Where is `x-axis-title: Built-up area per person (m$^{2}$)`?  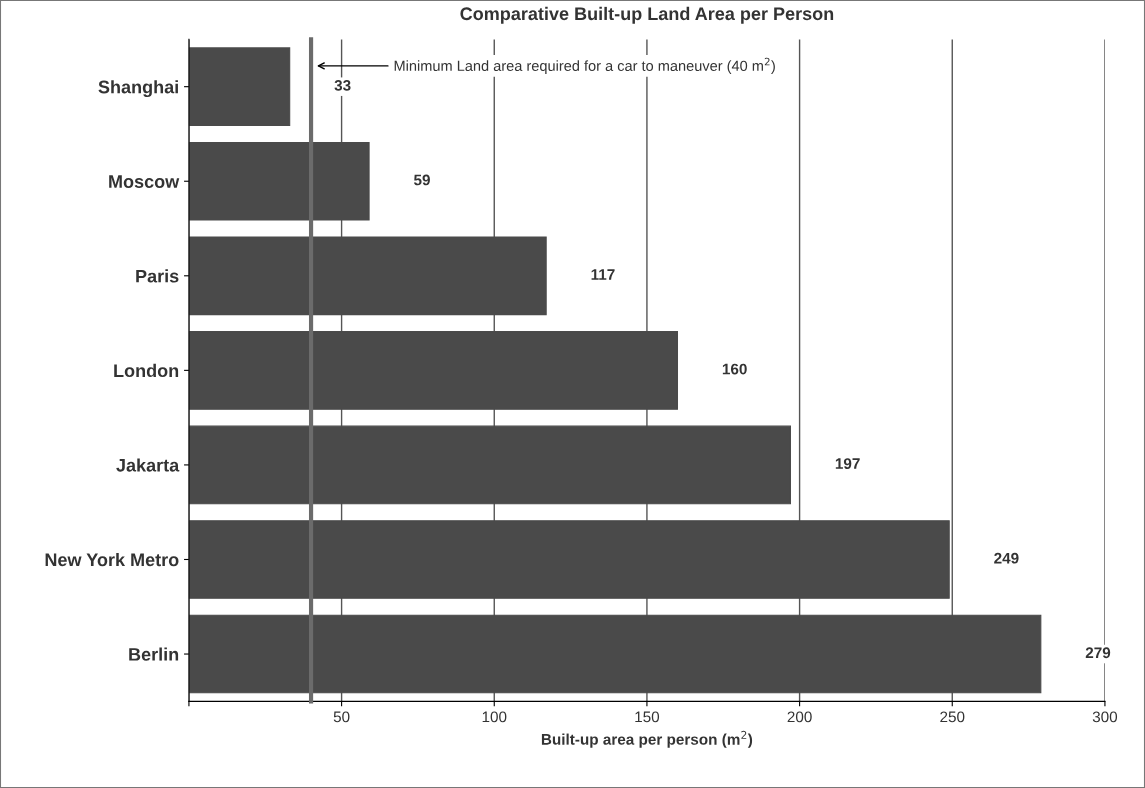
x-axis-title: Built-up area per person (m$^{2}$) is located at coordinates (647, 739).